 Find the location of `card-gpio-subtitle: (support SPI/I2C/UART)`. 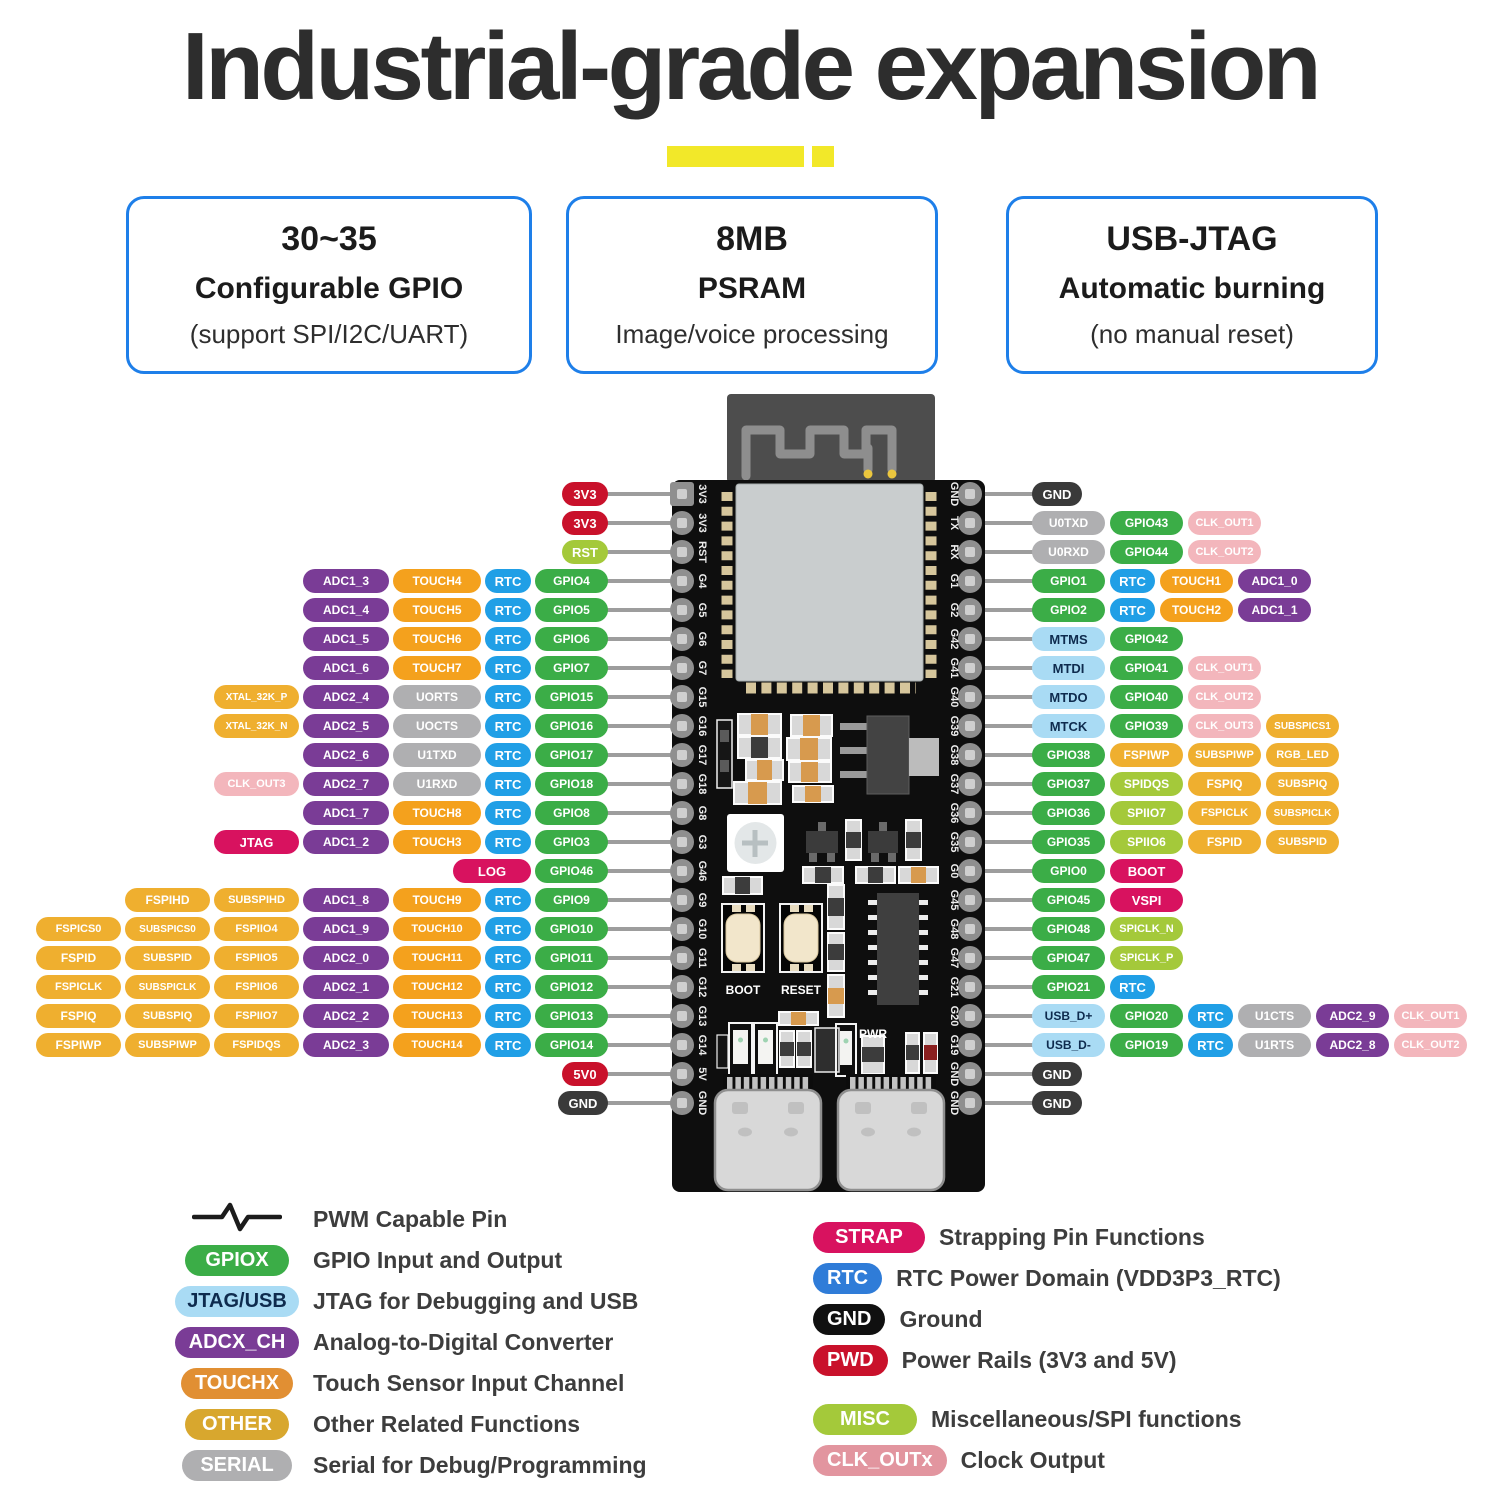

card-gpio-subtitle: (support SPI/I2C/UART) is located at coordinates (329, 334).